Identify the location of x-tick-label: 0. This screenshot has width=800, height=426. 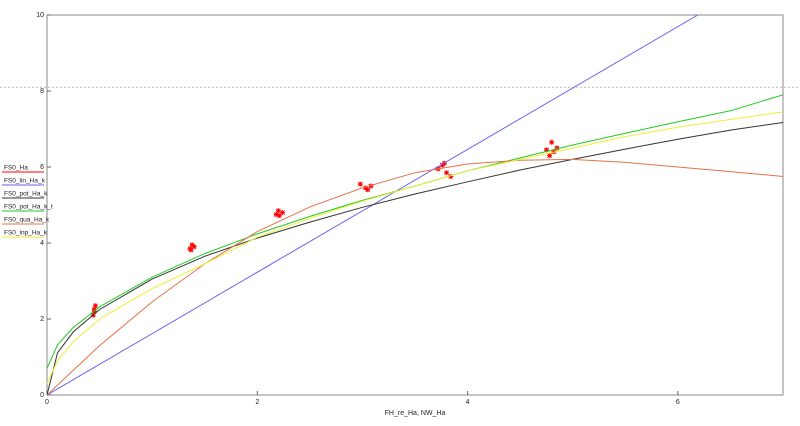
(47, 402).